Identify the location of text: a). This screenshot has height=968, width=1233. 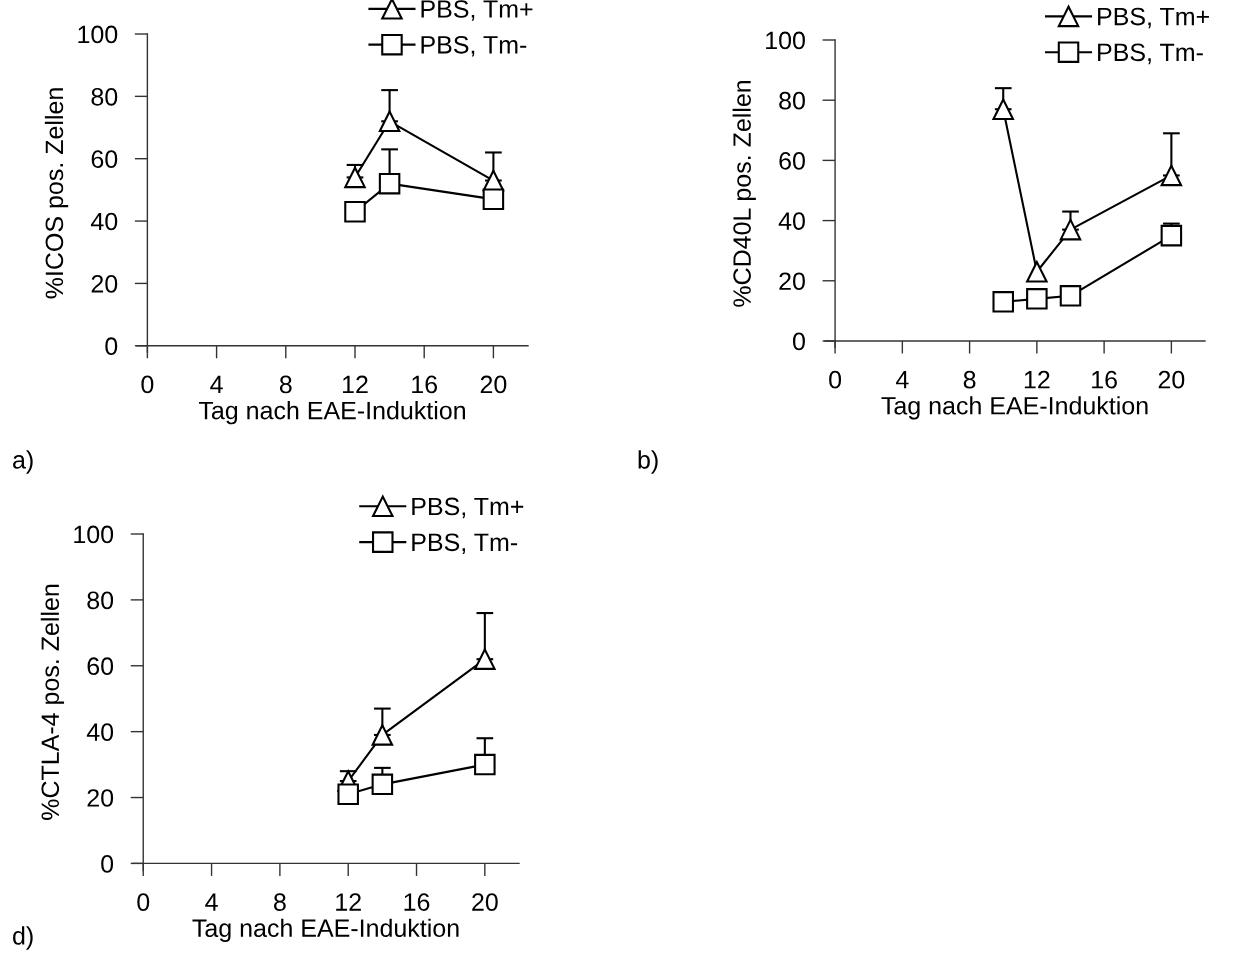
(23, 462).